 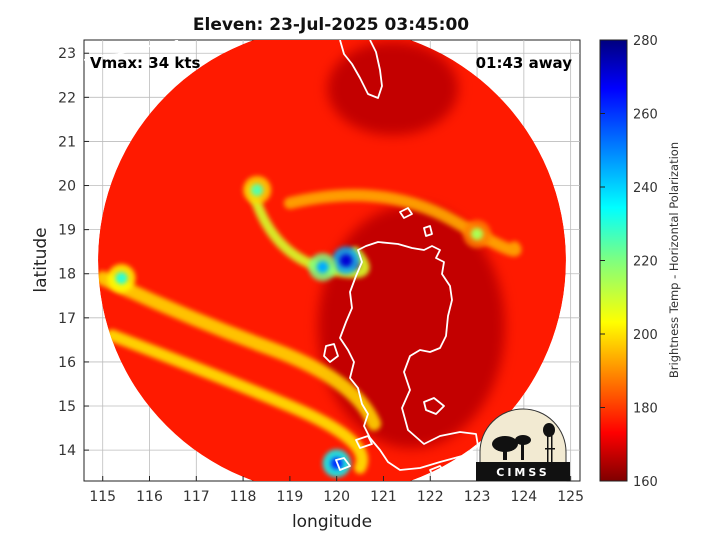 What do you see at coordinates (145, 63) in the screenshot?
I see `vmax-annotation: Vmax: 34 kts` at bounding box center [145, 63].